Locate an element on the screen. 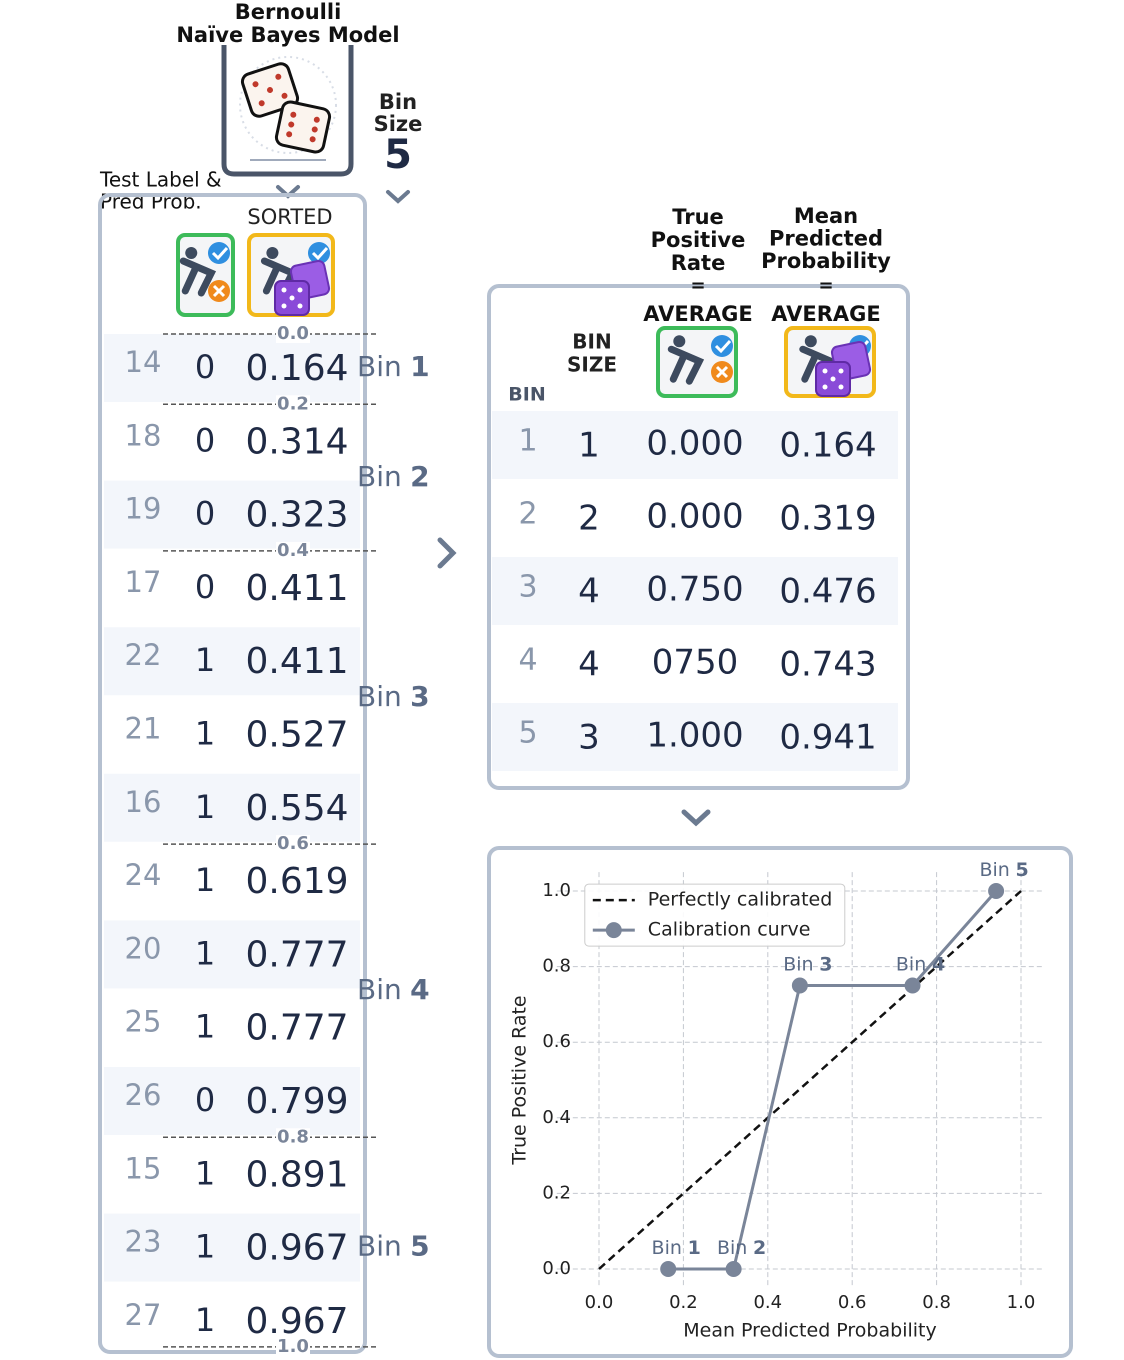  figure is located at coordinates (198, 277).